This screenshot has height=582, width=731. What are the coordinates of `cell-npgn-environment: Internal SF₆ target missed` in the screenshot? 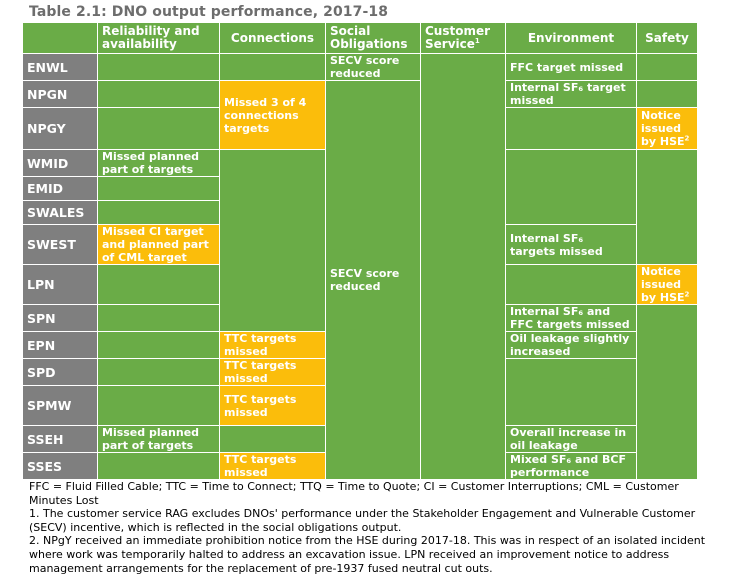 It's located at (571, 94).